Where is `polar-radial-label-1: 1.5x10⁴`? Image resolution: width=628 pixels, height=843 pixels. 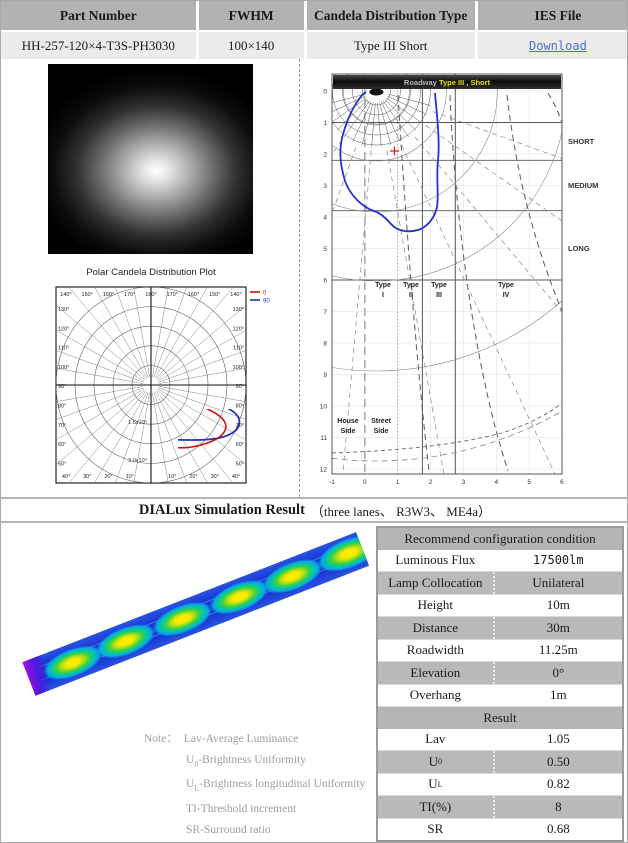 polar-radial-label-1: 1.5x10⁴ is located at coordinates (138, 422).